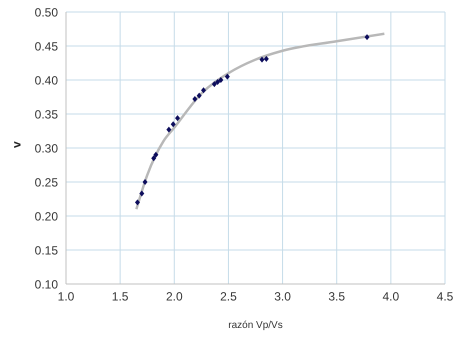 Image resolution: width=465 pixels, height=342 pixels. I want to click on x-tick-label: 1.0, so click(66, 297).